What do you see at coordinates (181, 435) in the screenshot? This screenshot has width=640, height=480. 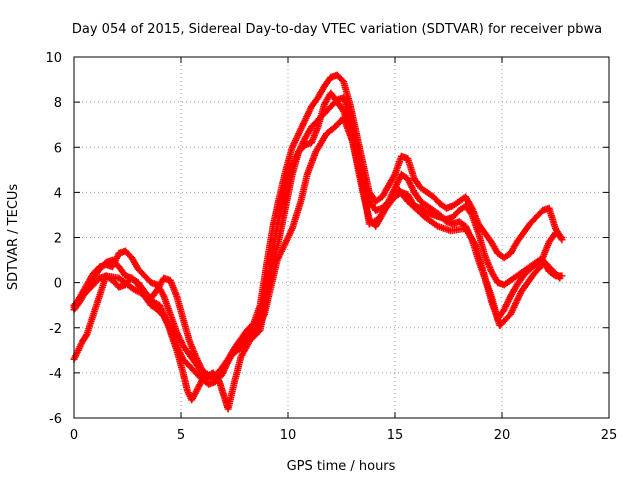 I see `x-tick-label: 5` at bounding box center [181, 435].